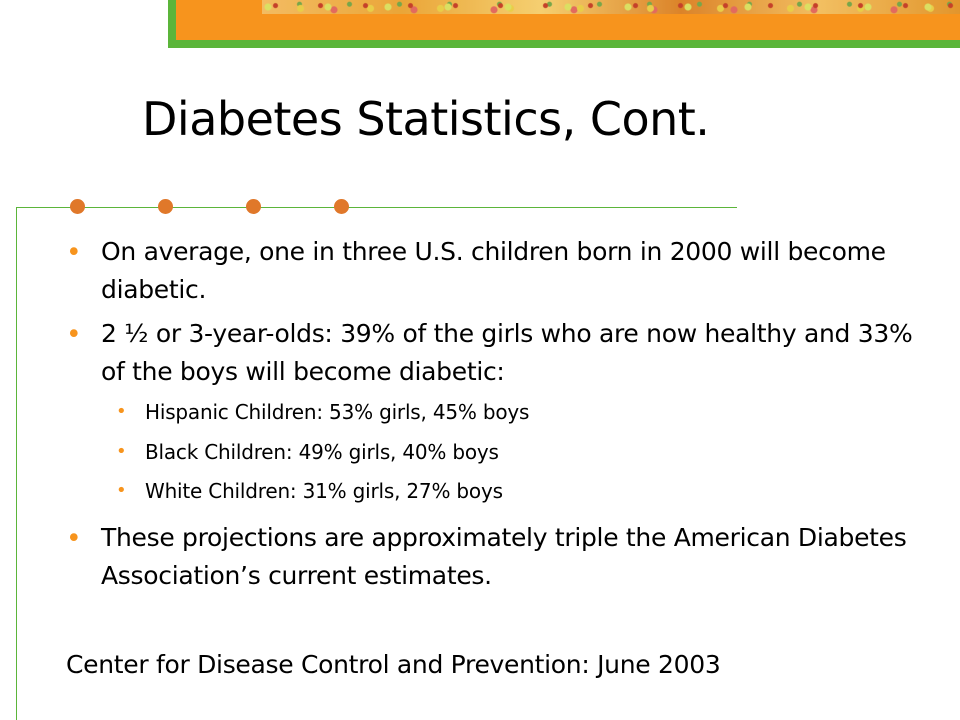 This screenshot has height=720, width=960. I want to click on top-banner-texture, so click(611, 7).